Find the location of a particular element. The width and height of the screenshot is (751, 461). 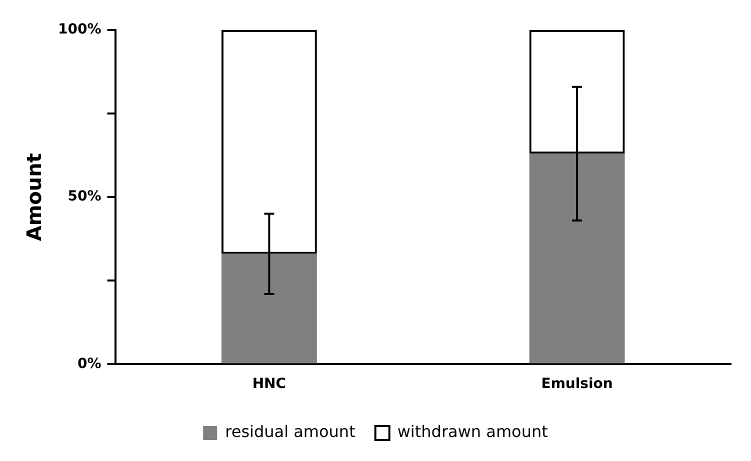

y-axis-title: Amount is located at coordinates (34, 197).